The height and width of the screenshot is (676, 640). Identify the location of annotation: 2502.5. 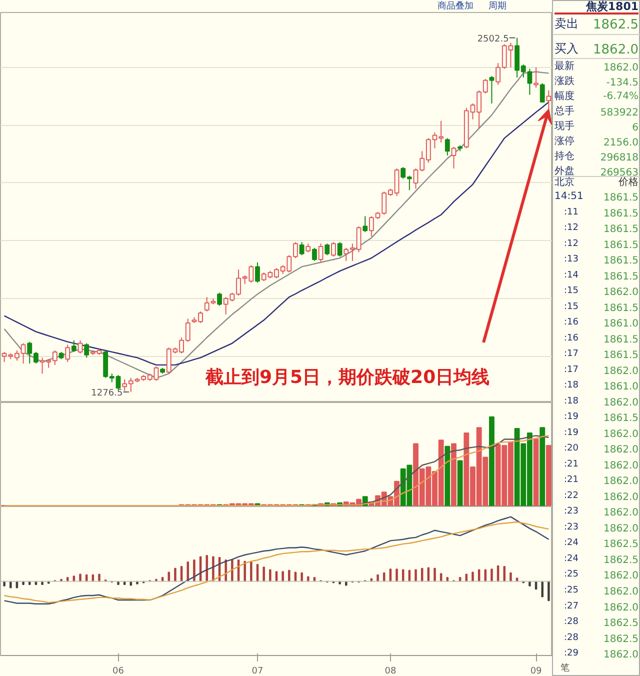
(493, 39).